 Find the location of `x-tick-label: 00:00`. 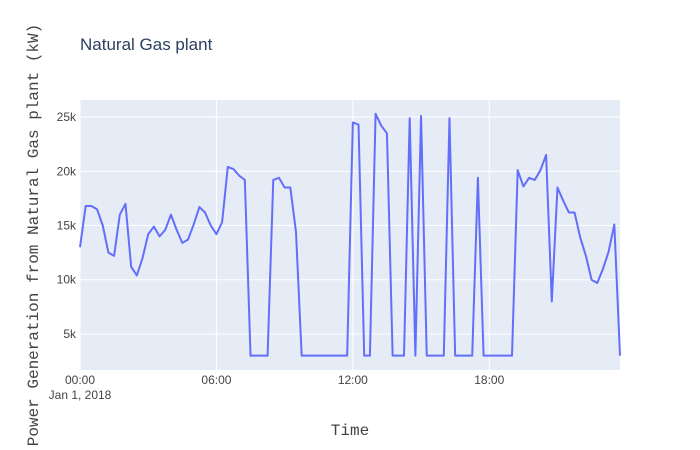

x-tick-label: 00:00 is located at coordinates (80, 380).